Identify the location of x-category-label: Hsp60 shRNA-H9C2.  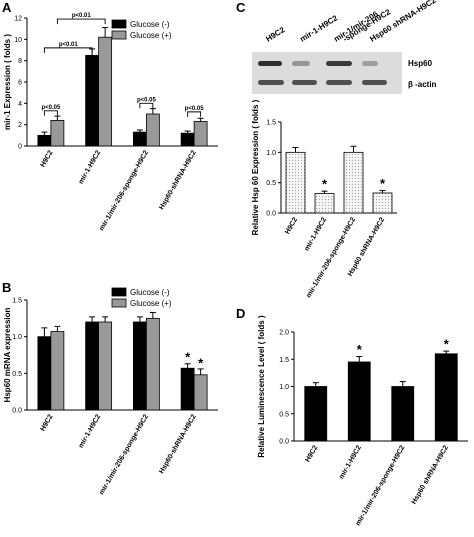
(430, 474).